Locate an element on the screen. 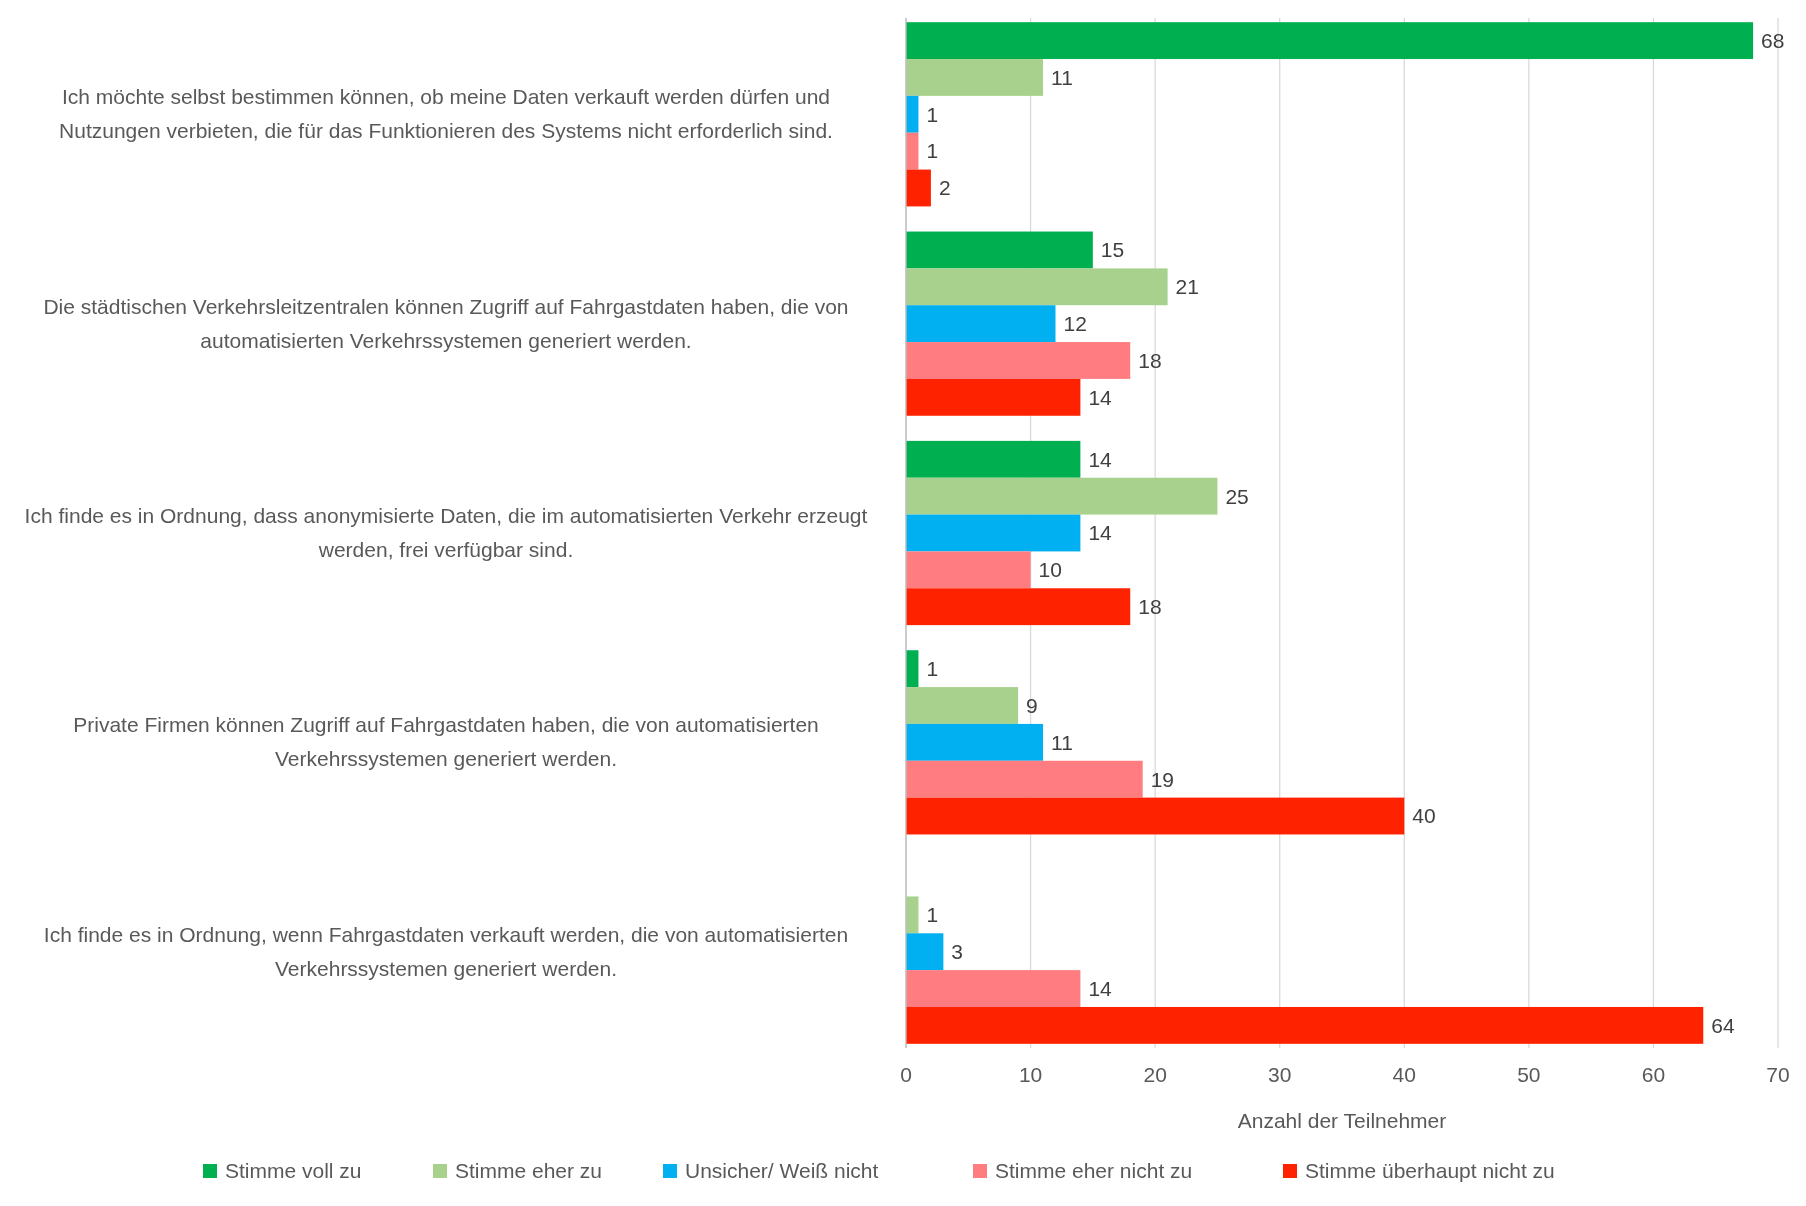 Image resolution: width=1806 pixels, height=1206 pixels. legend-label: Unsicher/ Weiß nicht is located at coordinates (782, 1170).